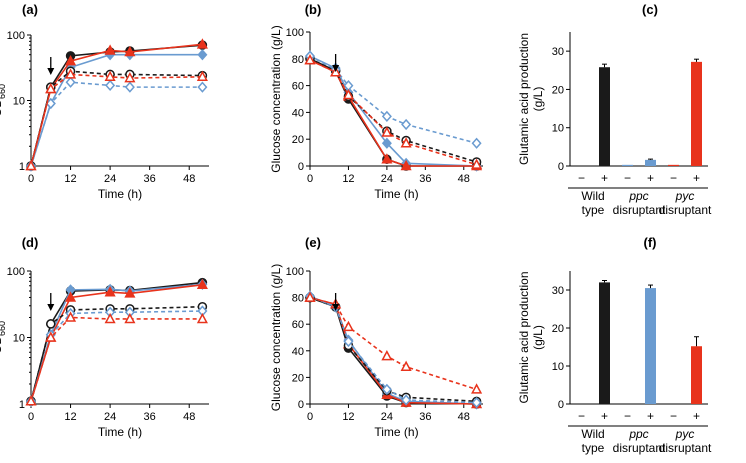 This screenshot has height=463, width=746. Describe the element at coordinates (298, 113) in the screenshot. I see `y-tick-label: 40` at that location.